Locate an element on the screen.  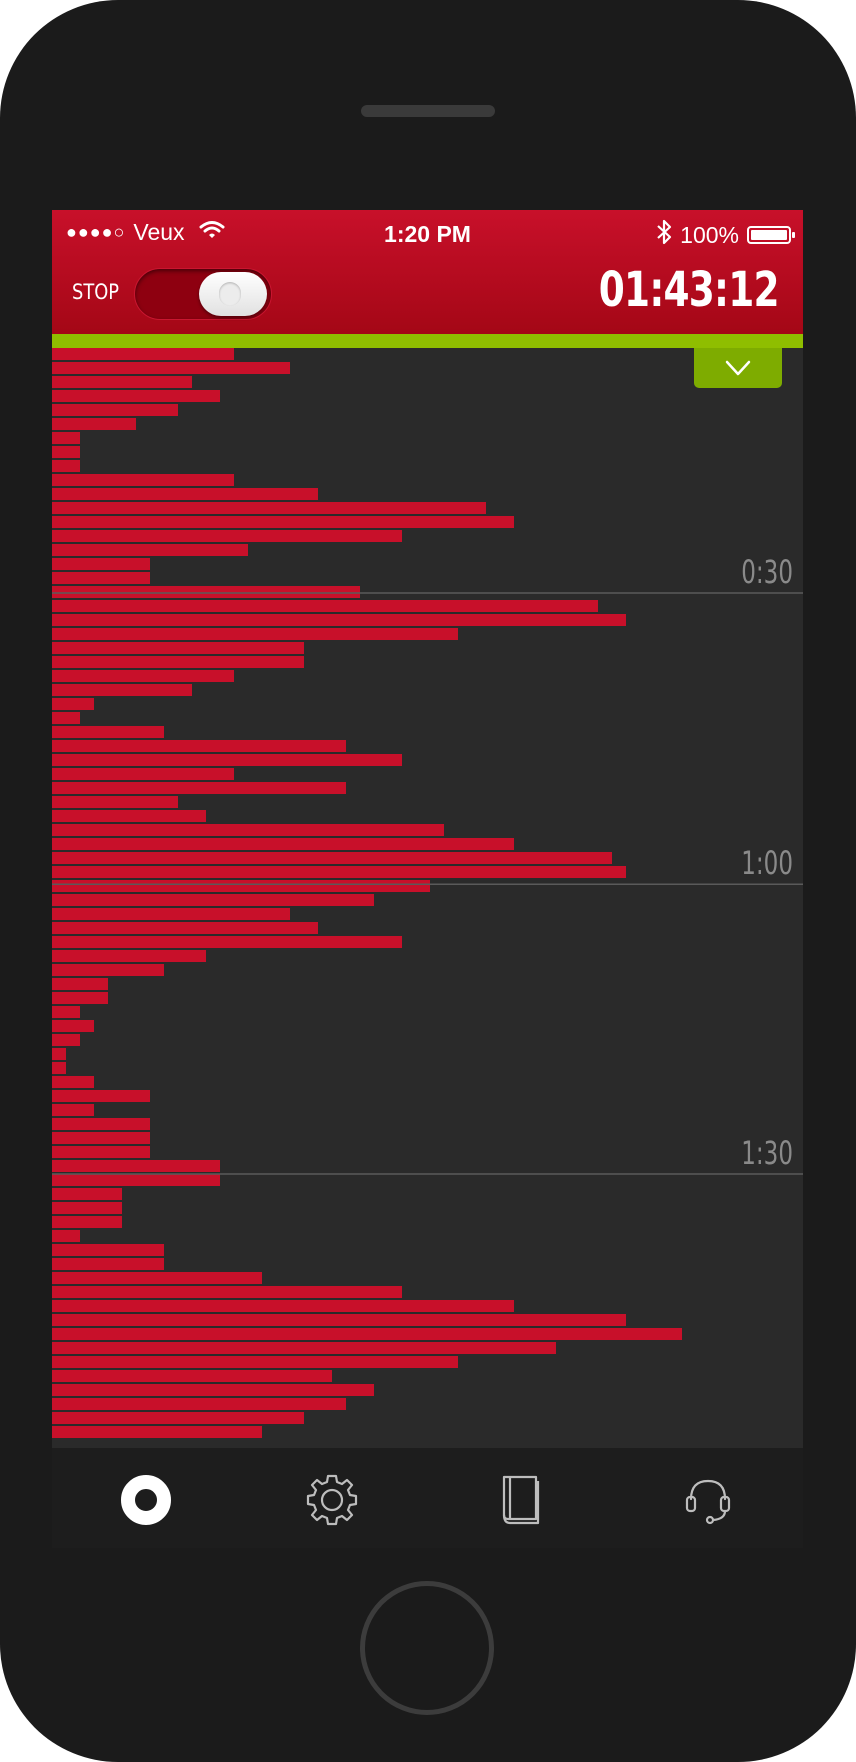
status-bar: ●●●●○ Veux 1:20 PM is located at coordinates (427, 230).